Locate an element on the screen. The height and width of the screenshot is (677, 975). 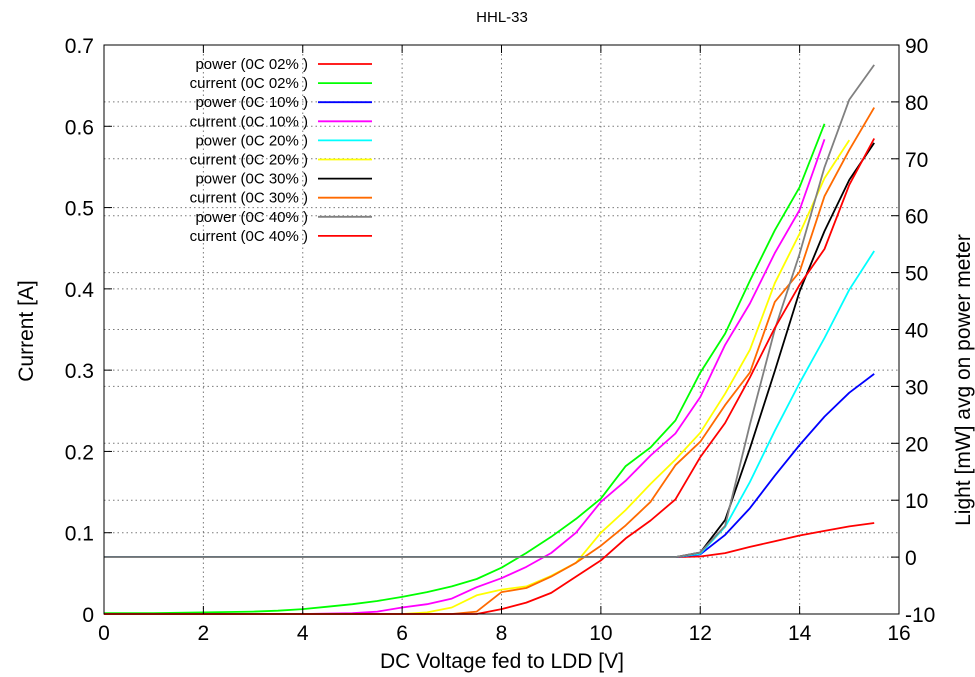
legend-label: power (0C 20% ) is located at coordinates (251, 140).